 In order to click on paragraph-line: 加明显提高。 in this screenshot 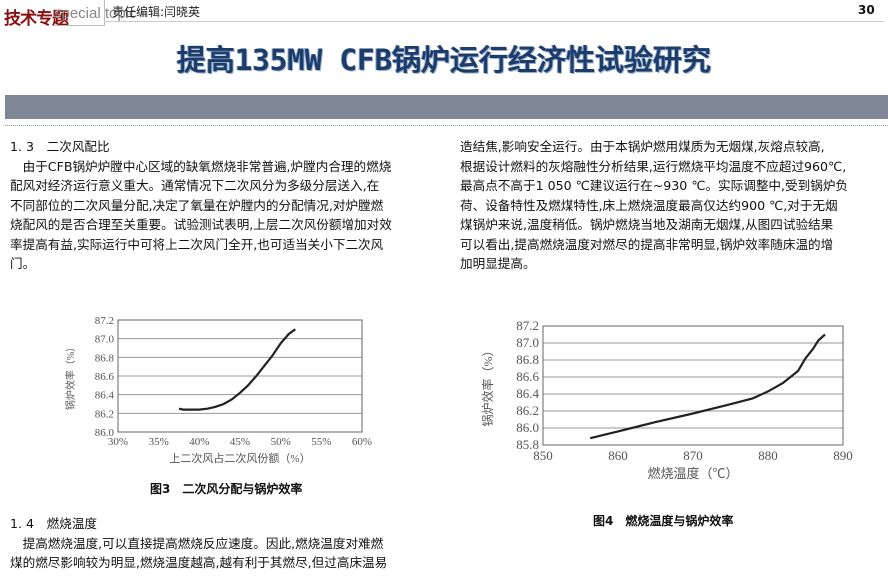, I will do `click(498, 263)`.